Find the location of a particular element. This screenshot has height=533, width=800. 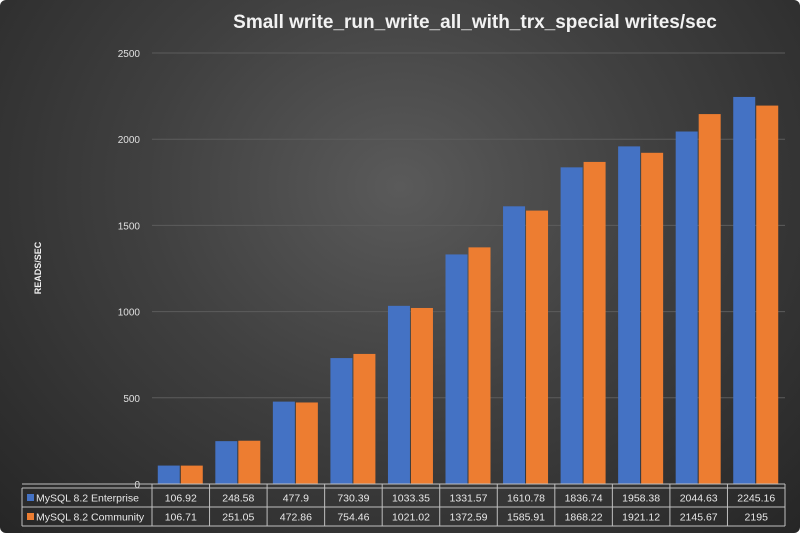

table-cell: 2044.63 is located at coordinates (699, 499).